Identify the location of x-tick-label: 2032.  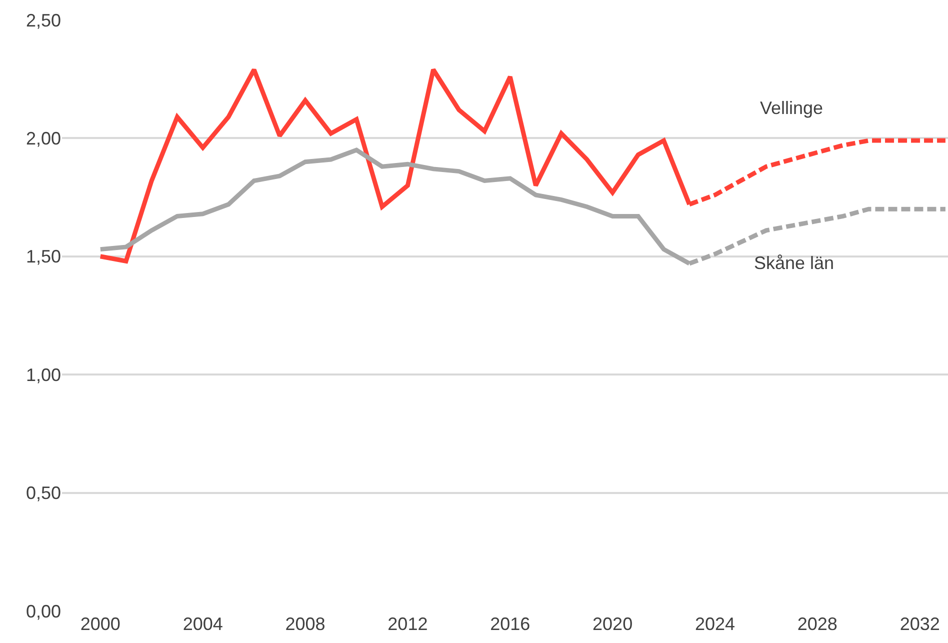
(920, 624).